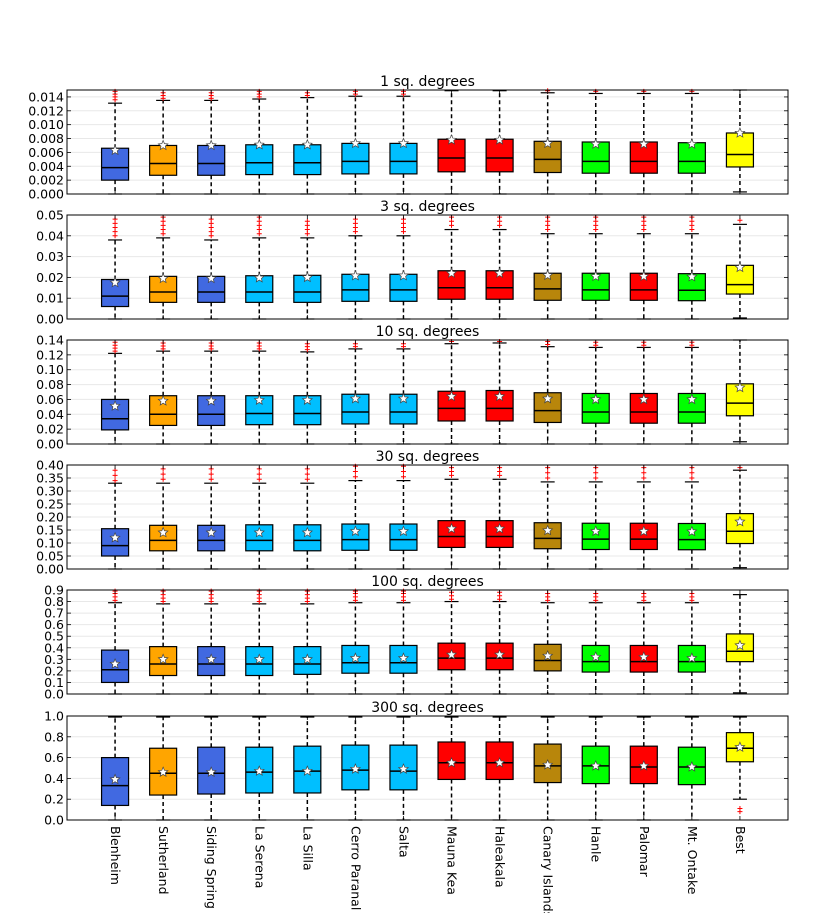  I want to click on y-tick-label: 0.12, so click(50, 354).